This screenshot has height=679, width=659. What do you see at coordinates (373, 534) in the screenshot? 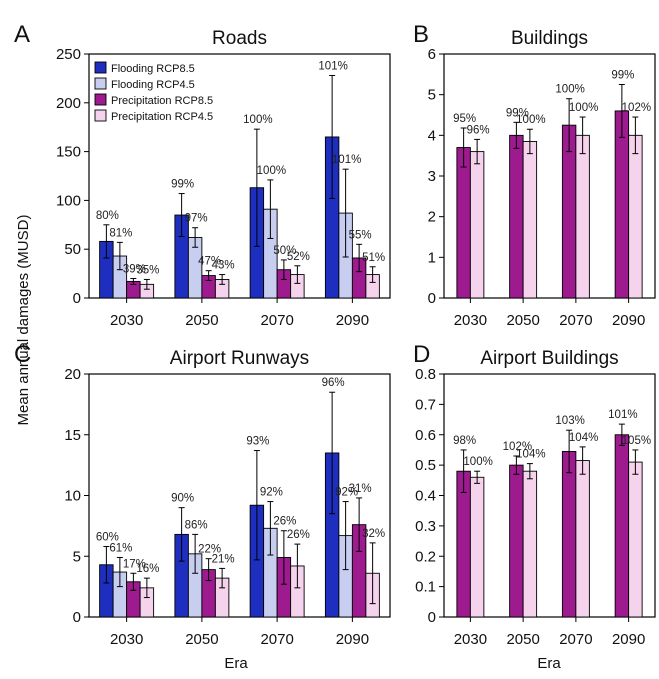
I see `percent-label: 32%` at bounding box center [373, 534].